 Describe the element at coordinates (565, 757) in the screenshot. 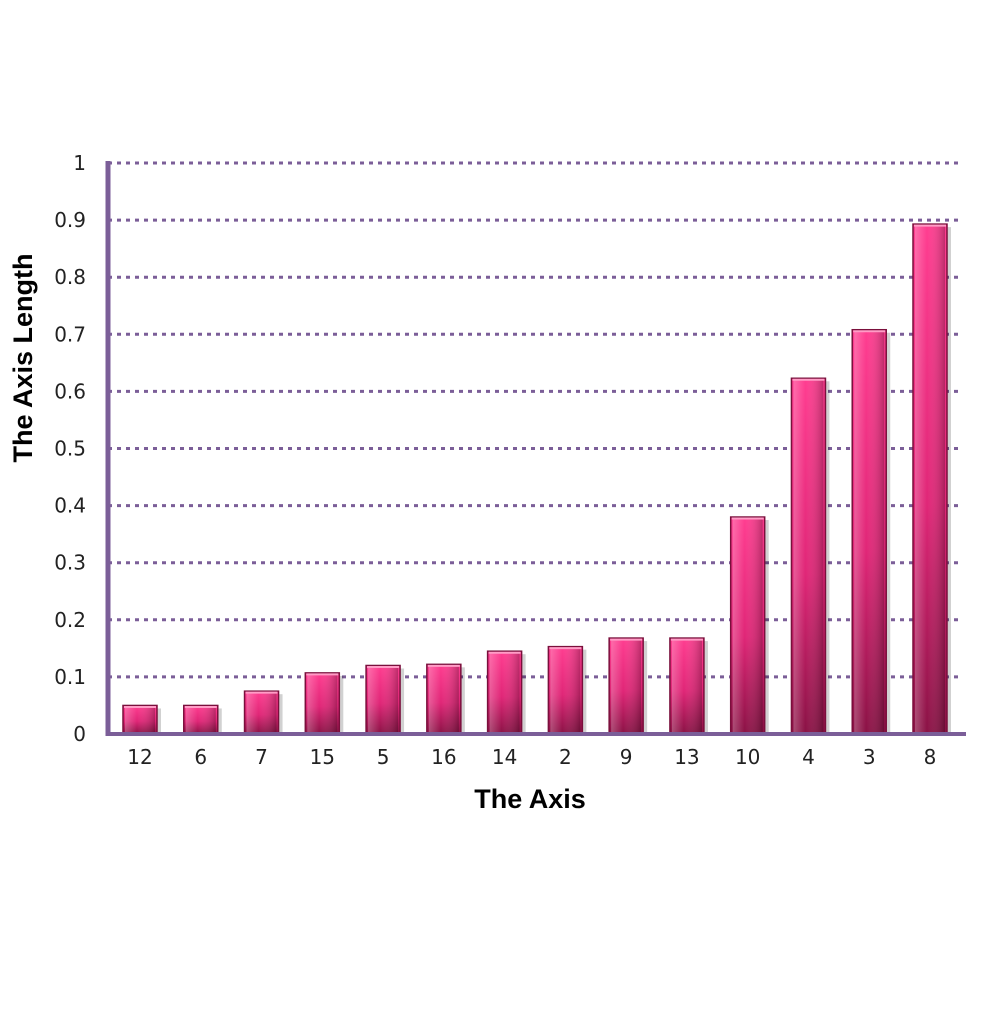

I see `x-tick-label: 2` at that location.